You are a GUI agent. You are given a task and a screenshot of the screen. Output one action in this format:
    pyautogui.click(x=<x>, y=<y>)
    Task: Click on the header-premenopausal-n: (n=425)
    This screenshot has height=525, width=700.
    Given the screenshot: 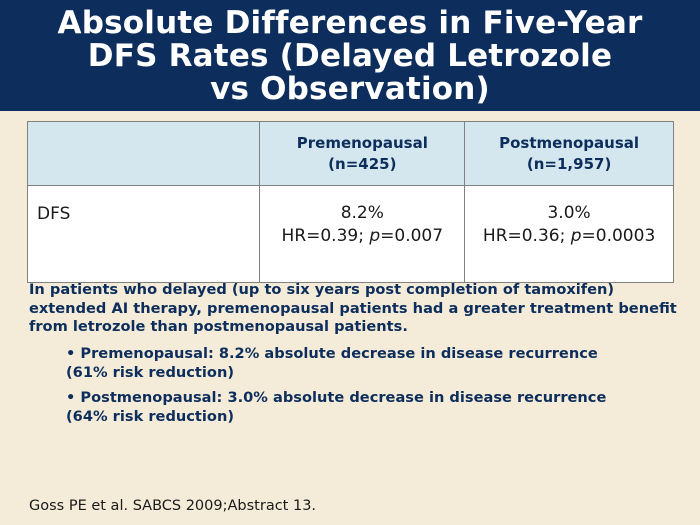 What is the action you would take?
    pyautogui.click(x=362, y=163)
    